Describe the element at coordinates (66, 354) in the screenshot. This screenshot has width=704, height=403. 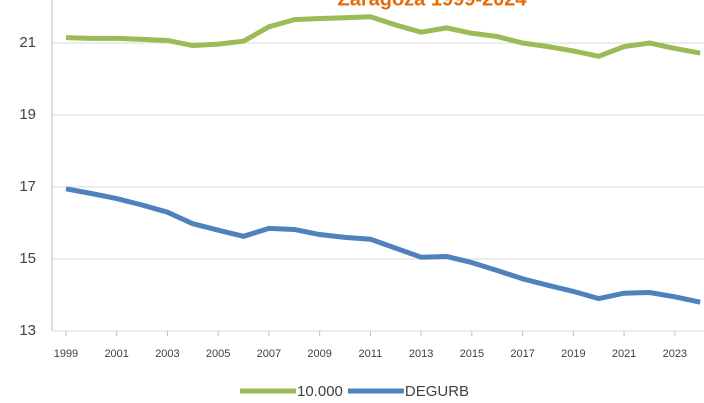
I see `x-tick-label: 1999` at that location.